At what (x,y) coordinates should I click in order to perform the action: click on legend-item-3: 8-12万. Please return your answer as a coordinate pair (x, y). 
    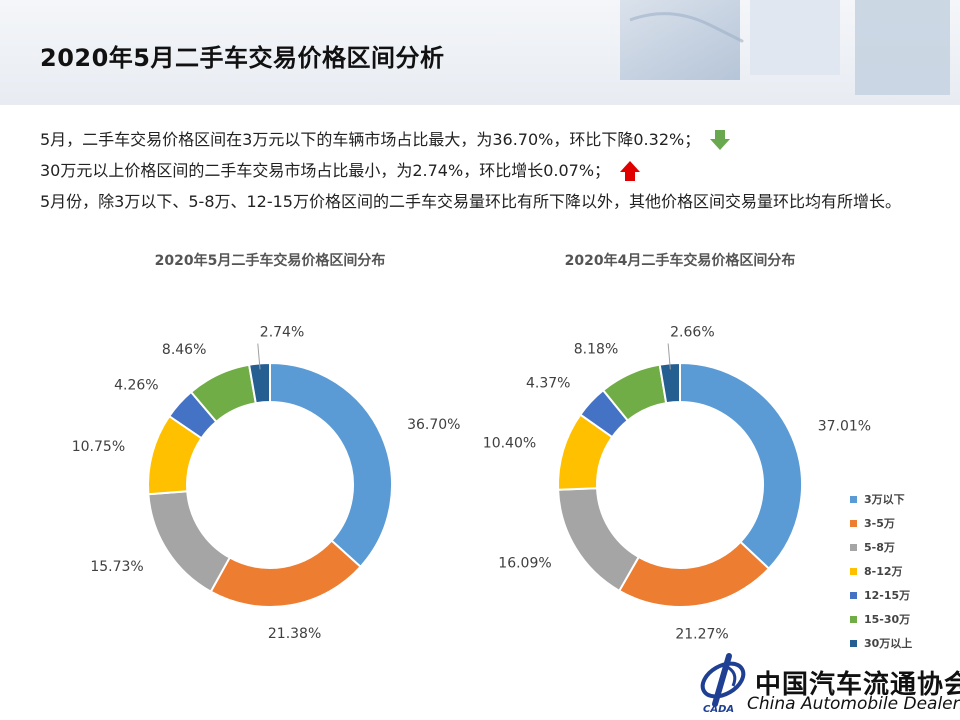
    Looking at the image, I should click on (881, 571).